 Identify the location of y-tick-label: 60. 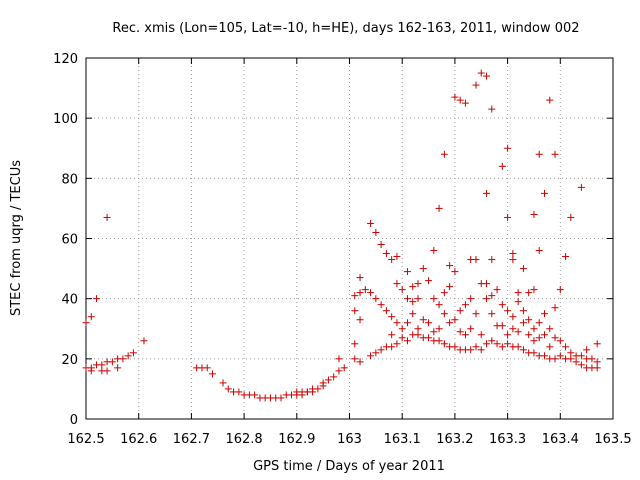
(69, 240).